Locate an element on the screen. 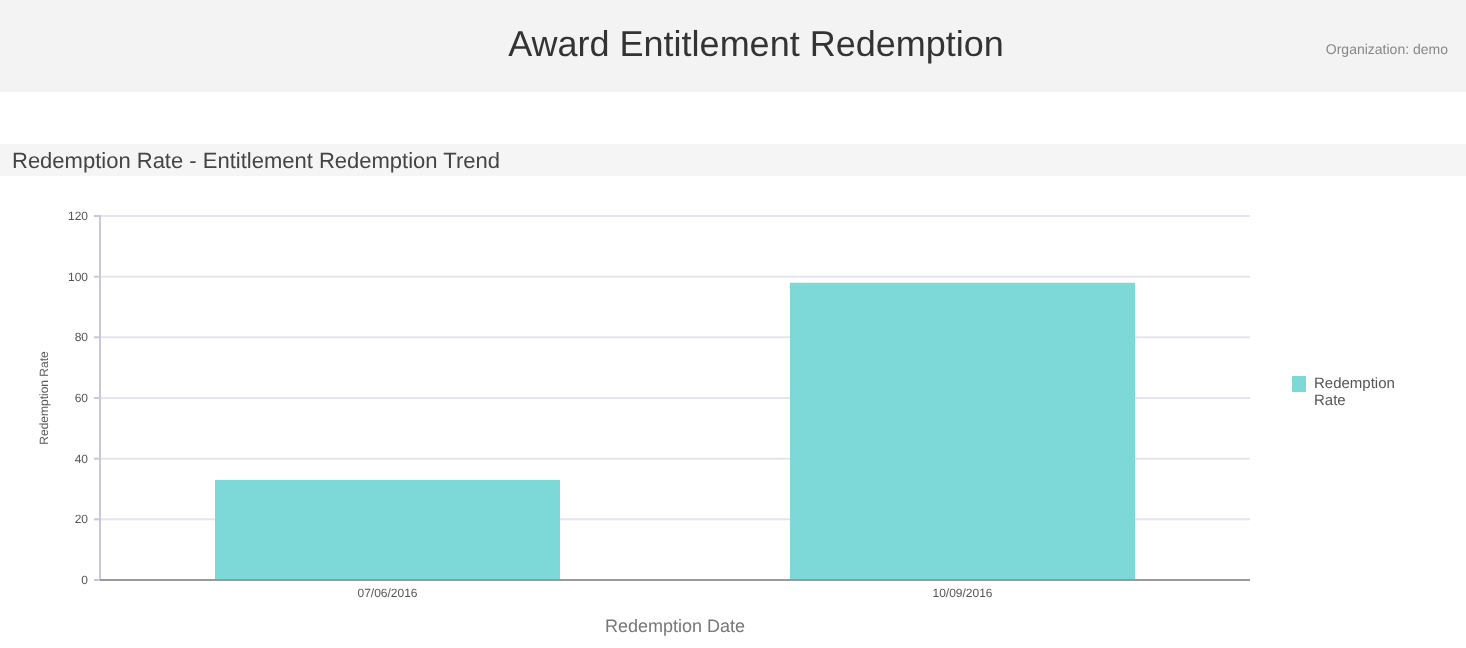 Image resolution: width=1466 pixels, height=648 pixels. x-axis-title: Redemption Date is located at coordinates (675, 626).